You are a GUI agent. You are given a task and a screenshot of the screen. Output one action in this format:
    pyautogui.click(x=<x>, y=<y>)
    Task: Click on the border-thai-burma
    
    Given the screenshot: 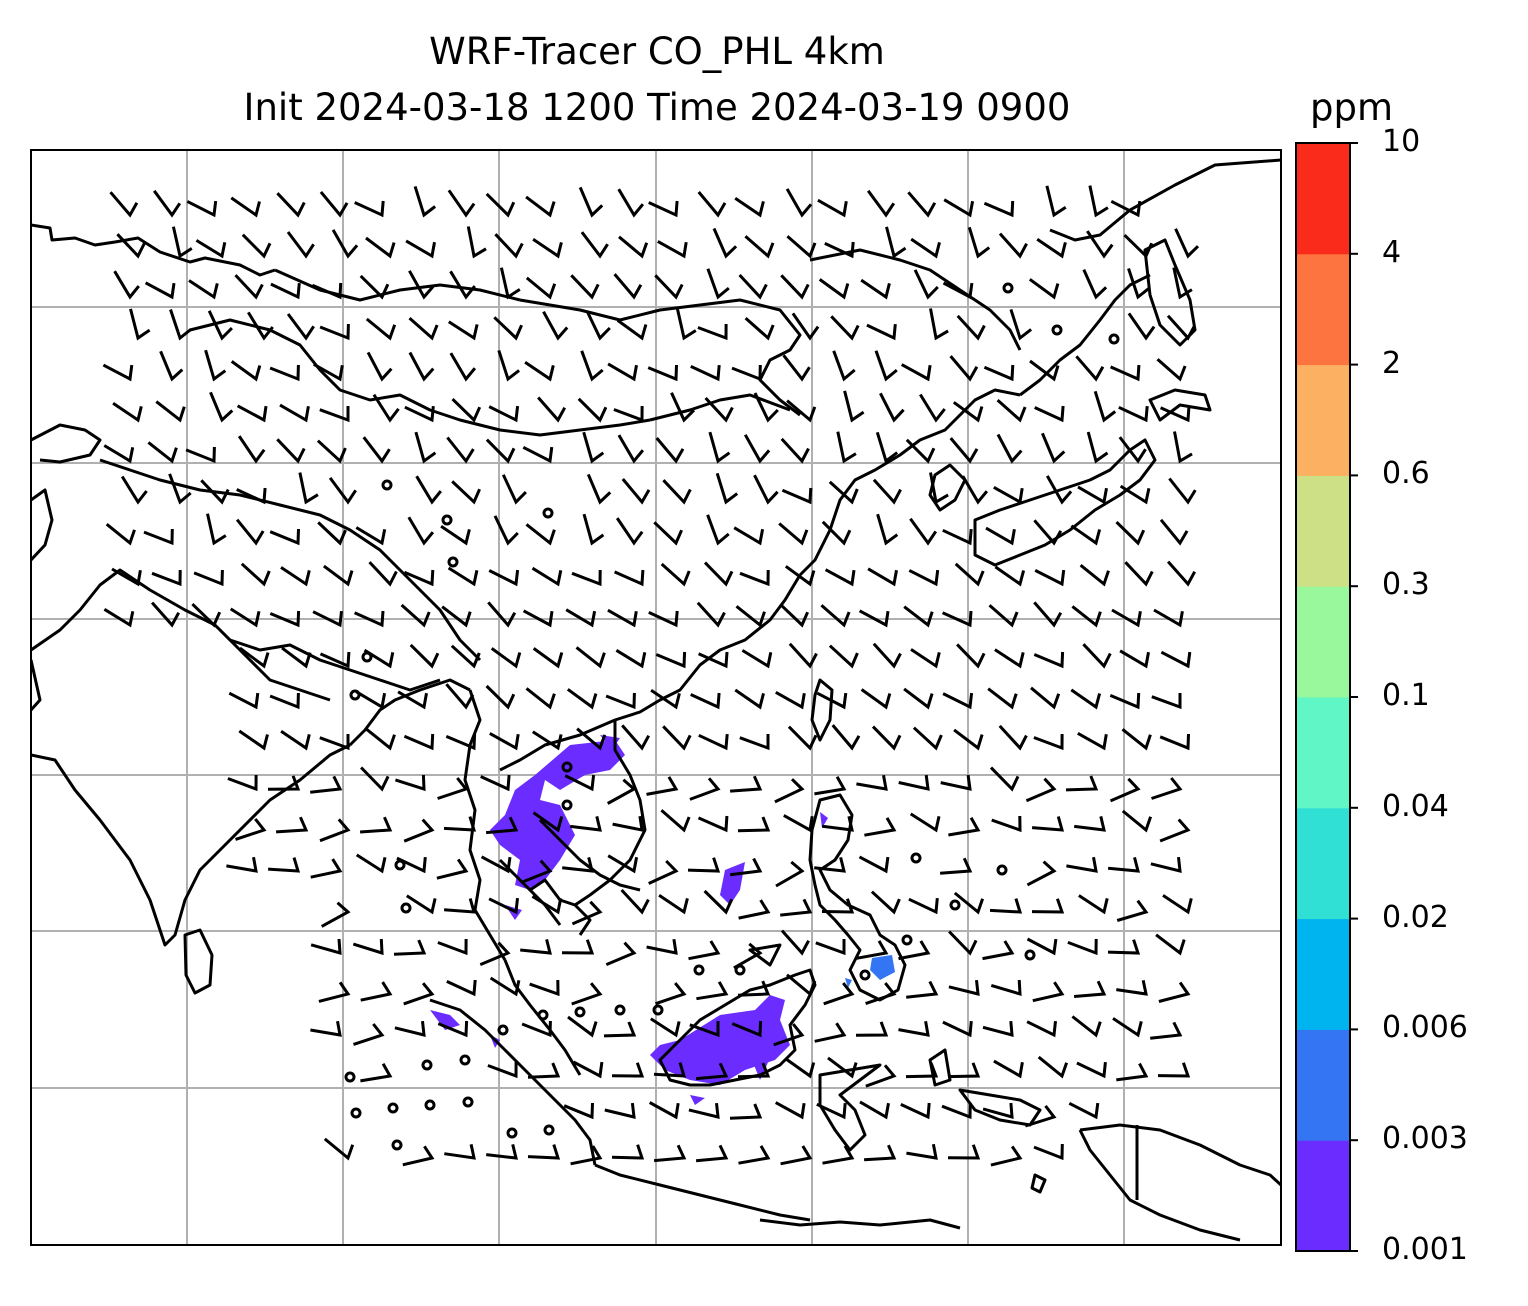 What is the action you would take?
    pyautogui.click(x=530, y=892)
    